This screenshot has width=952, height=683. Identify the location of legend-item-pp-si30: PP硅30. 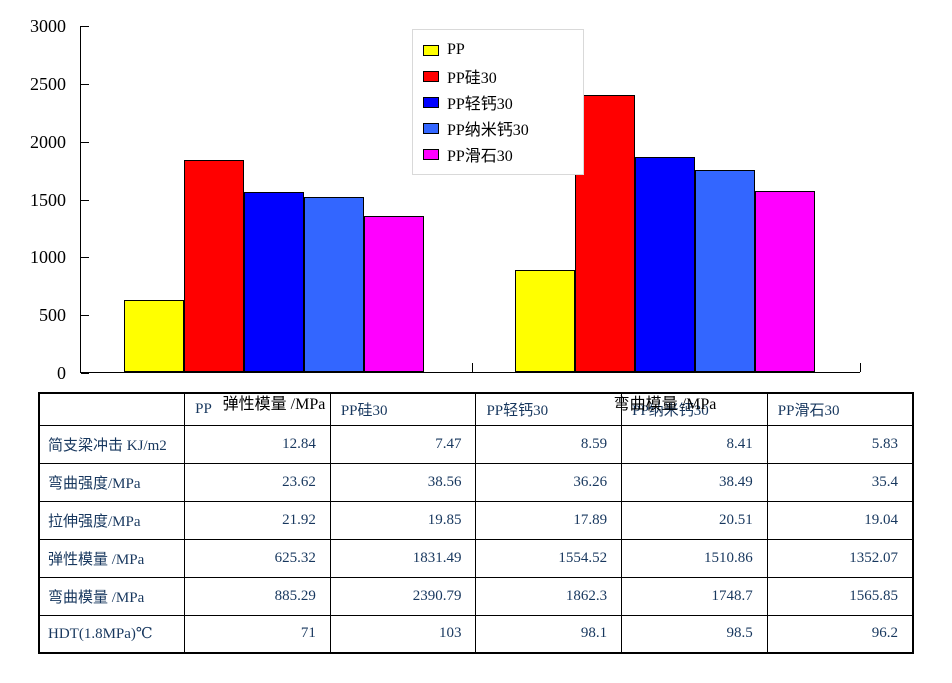
(498, 76).